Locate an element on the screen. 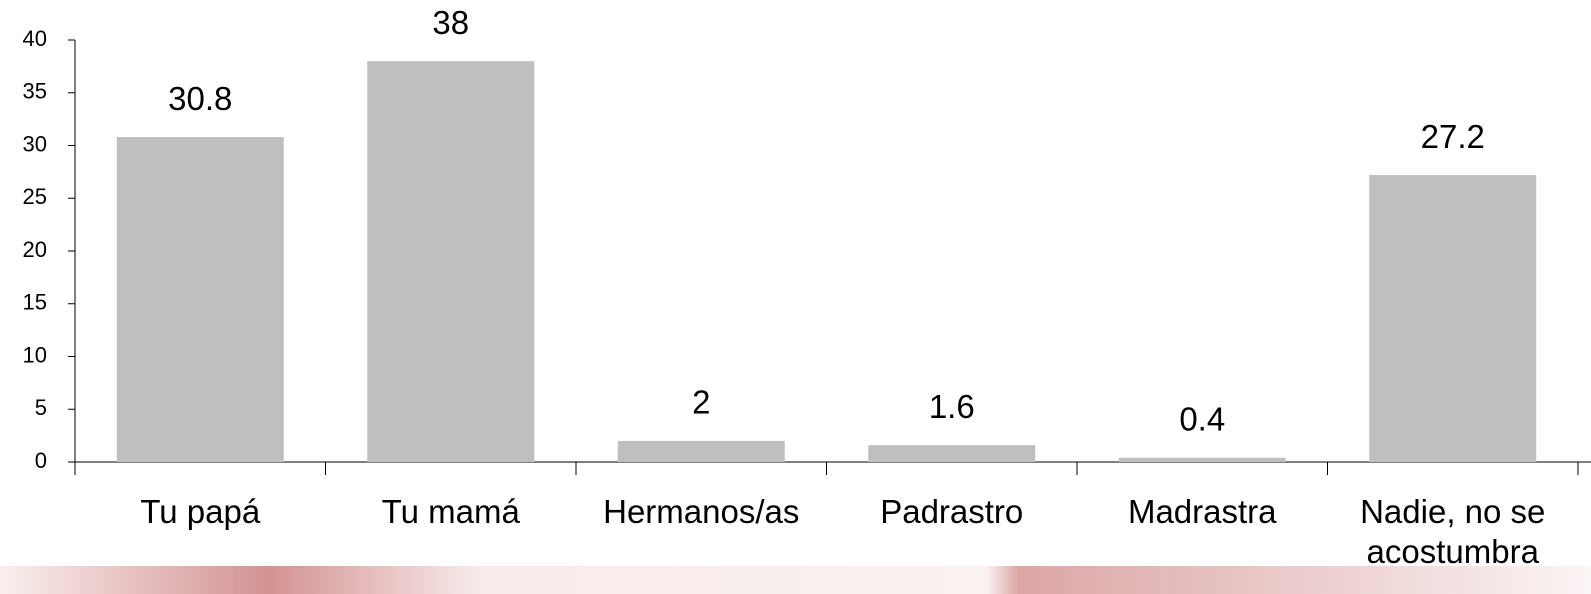  background-strip is located at coordinates (795, 580).